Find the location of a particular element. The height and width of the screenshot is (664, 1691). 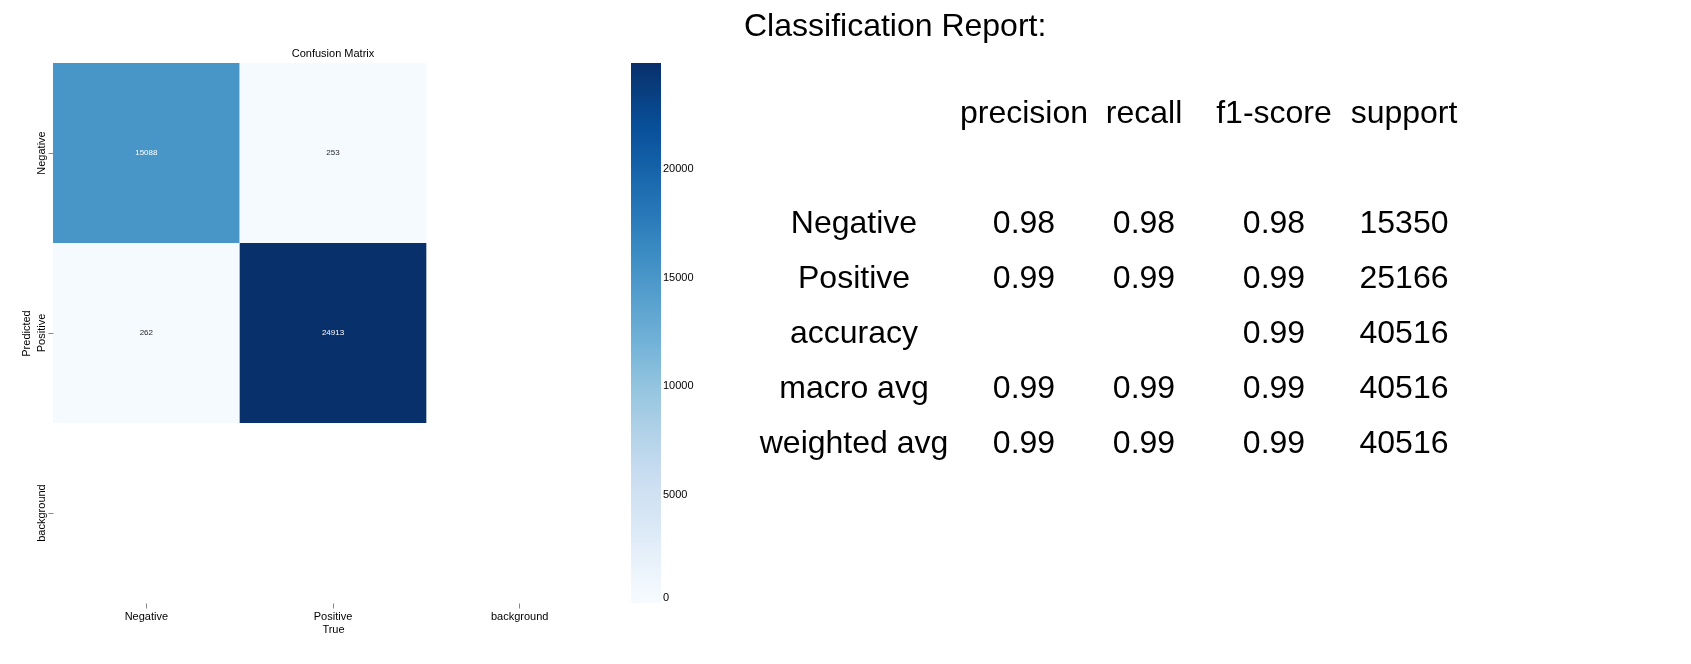

category-label: accuracy is located at coordinates (854, 332).